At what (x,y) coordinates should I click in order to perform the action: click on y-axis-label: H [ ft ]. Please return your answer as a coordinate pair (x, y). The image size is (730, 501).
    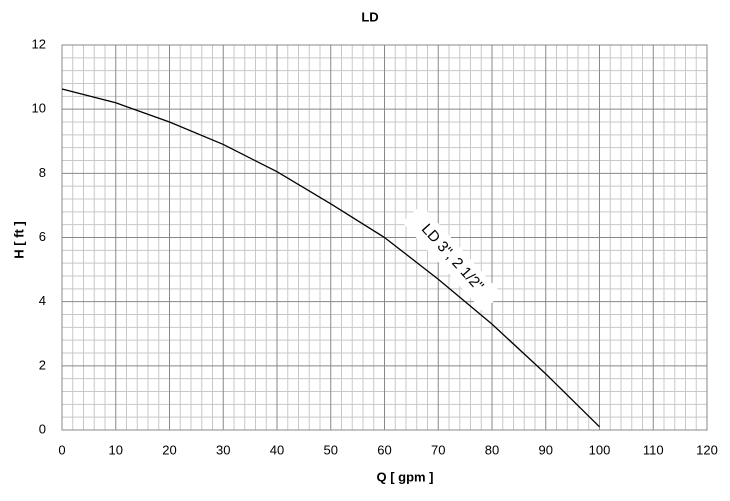
    Looking at the image, I should click on (18, 240).